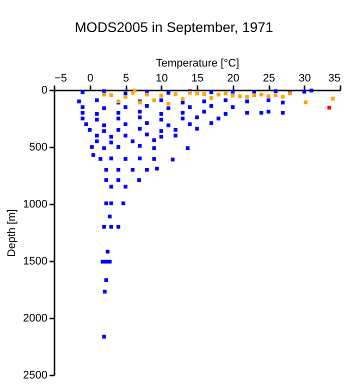  Describe the element at coordinates (162, 78) in the screenshot. I see `x-tick-label: 10` at that location.